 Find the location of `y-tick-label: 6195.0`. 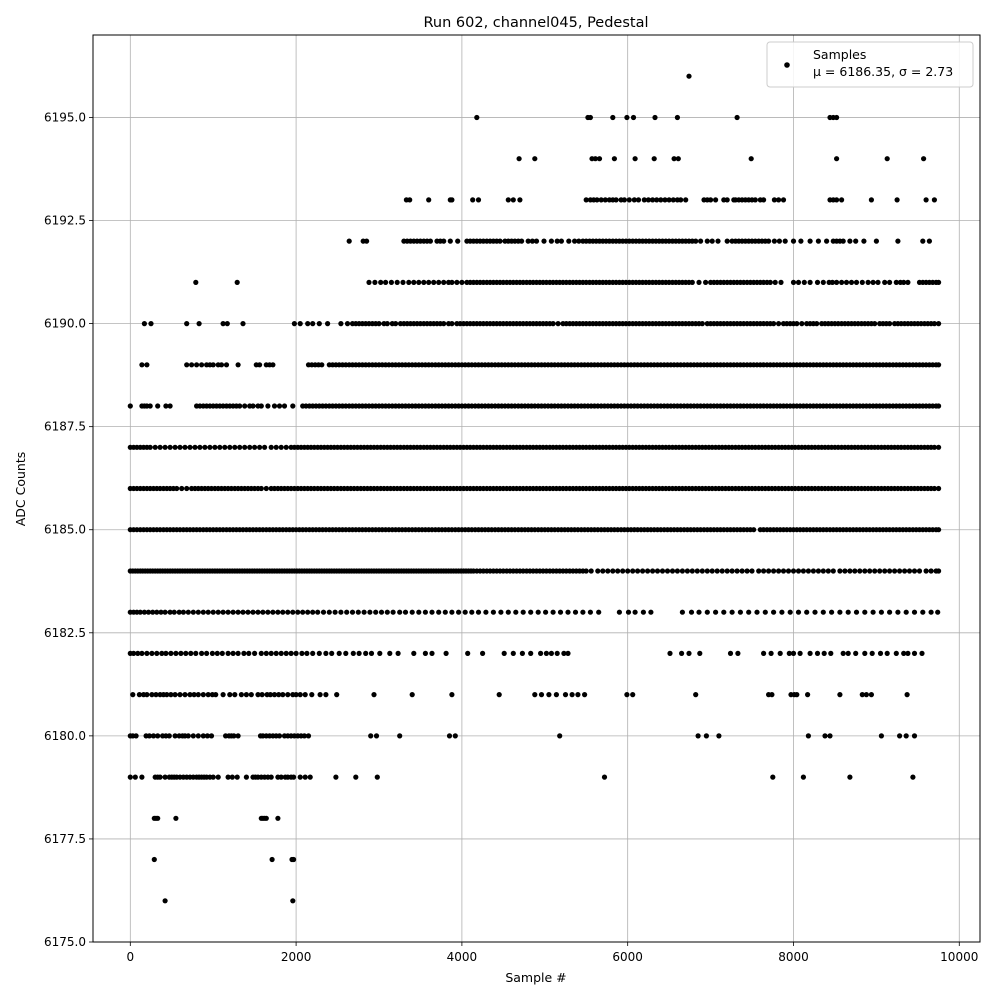

y-tick-label: 6195.0 is located at coordinates (65, 117).